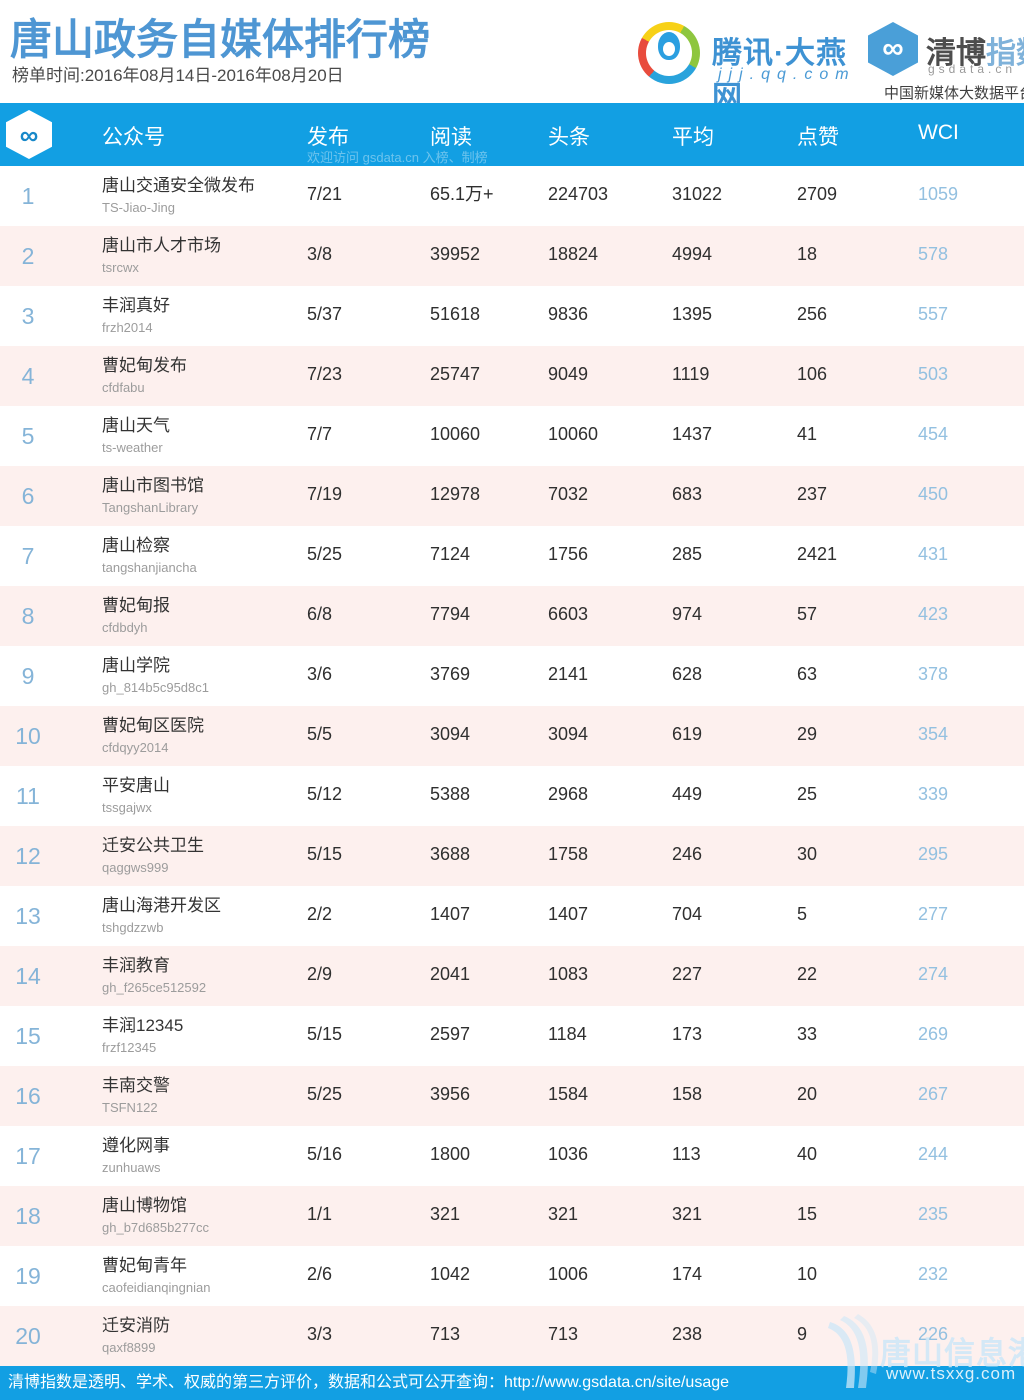 The image size is (1024, 1400). I want to click on account-name: 迁安消防, so click(136, 1325).